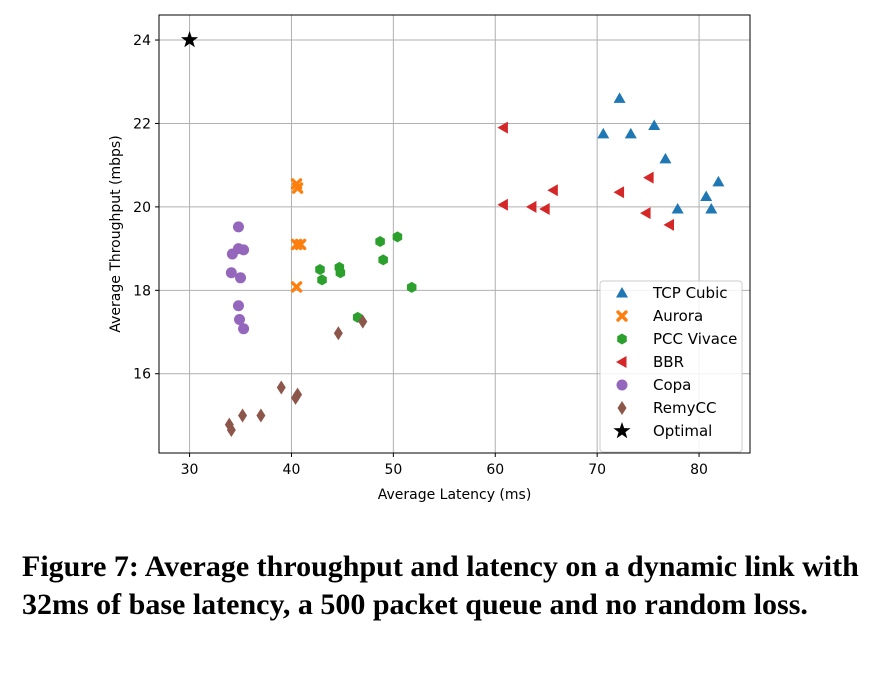  I want to click on series-copa, so click(237, 278).